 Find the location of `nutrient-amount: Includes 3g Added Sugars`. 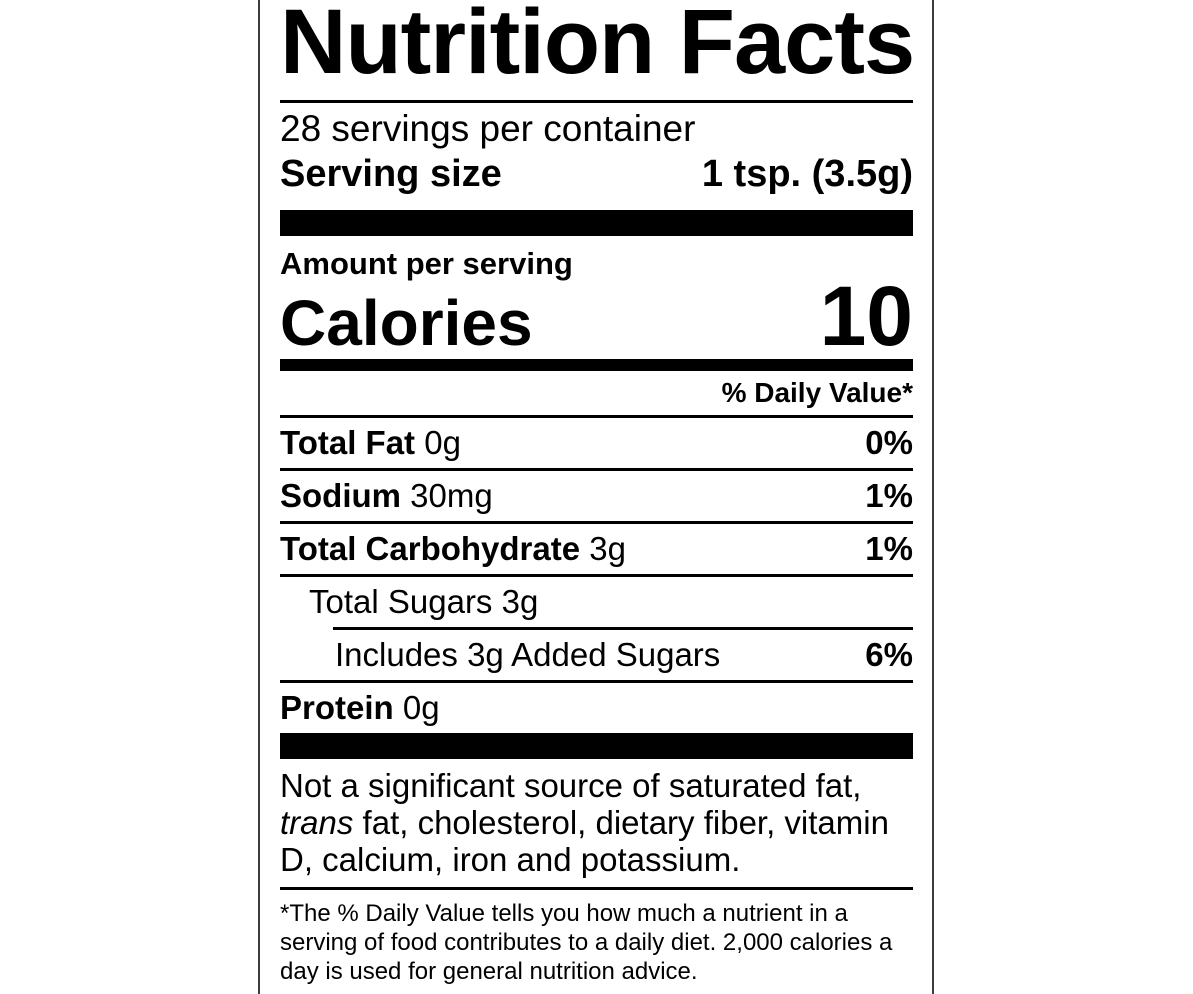

nutrient-amount: Includes 3g Added Sugars is located at coordinates (528, 654).